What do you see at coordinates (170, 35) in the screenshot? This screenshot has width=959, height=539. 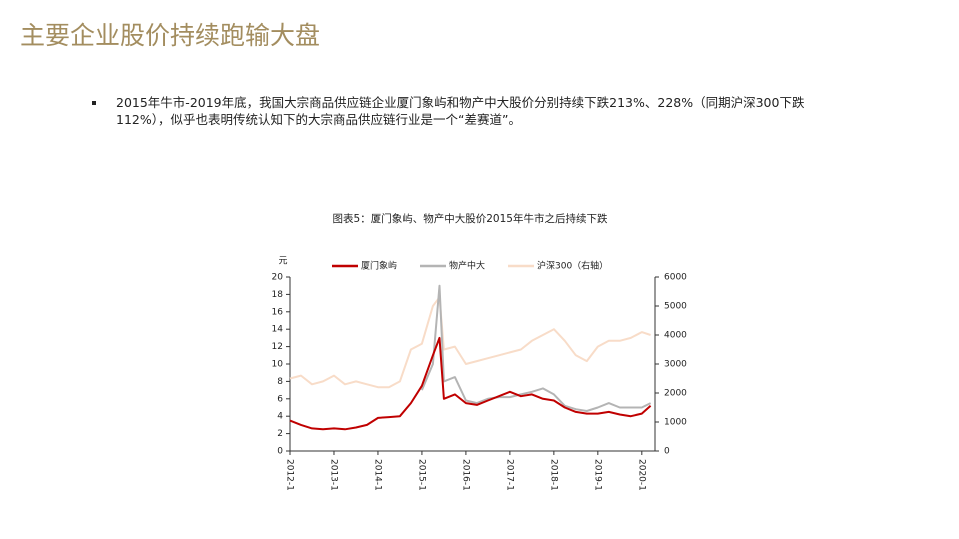 I see `slide-title: 主要企业股价持续跑输大盘` at bounding box center [170, 35].